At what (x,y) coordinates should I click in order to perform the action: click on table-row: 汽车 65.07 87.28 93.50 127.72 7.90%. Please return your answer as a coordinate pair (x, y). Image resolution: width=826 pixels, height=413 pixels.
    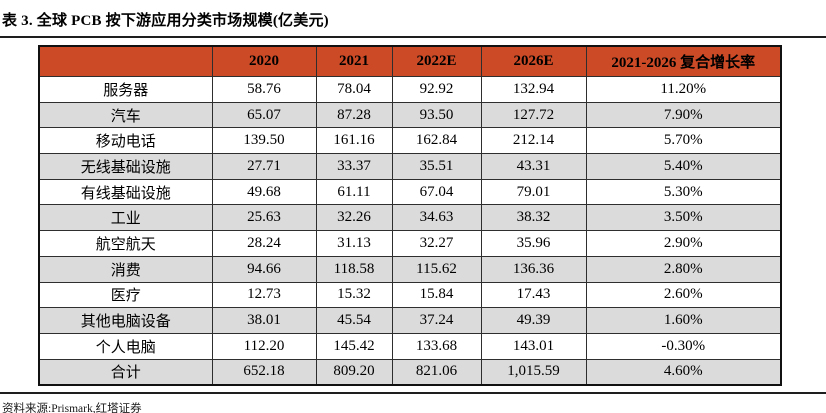
    Looking at the image, I should click on (410, 115).